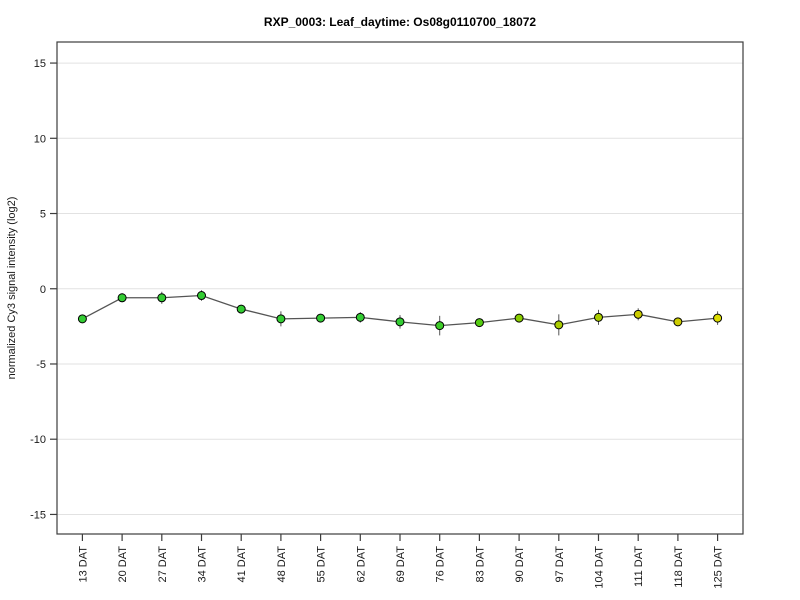 This screenshot has height=600, width=800. What do you see at coordinates (480, 564) in the screenshot?
I see `x-tick-label: 83 DAT` at bounding box center [480, 564].